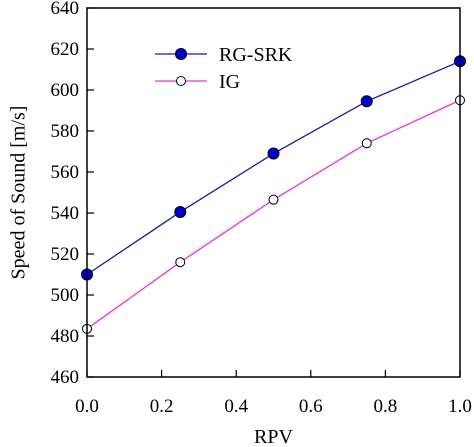 This screenshot has width=474, height=447. I want to click on y-tick-label: 620, so click(65, 49).